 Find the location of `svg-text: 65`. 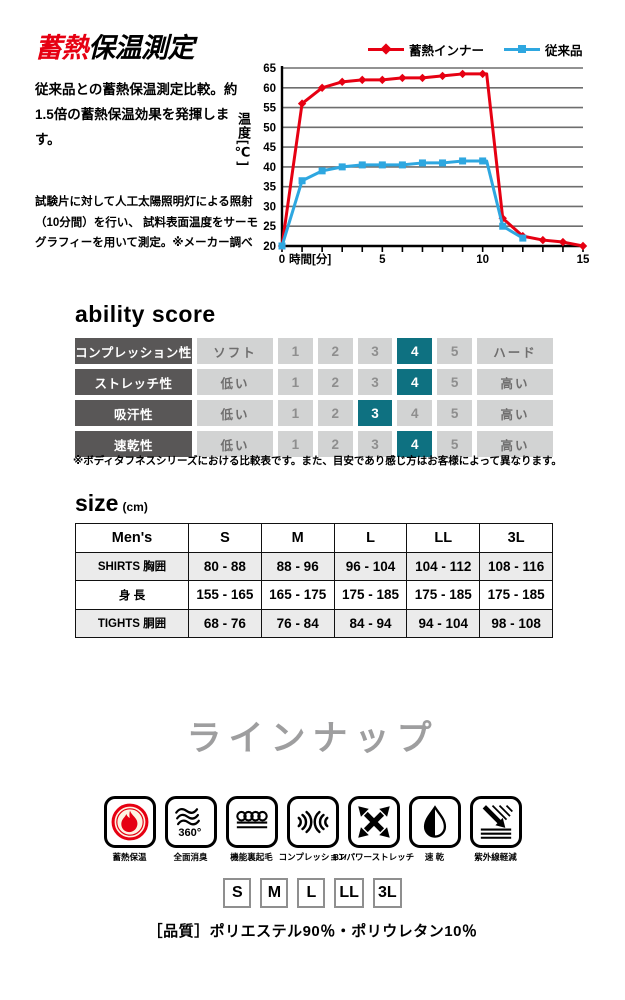

svg-text: 65 is located at coordinates (269, 69).